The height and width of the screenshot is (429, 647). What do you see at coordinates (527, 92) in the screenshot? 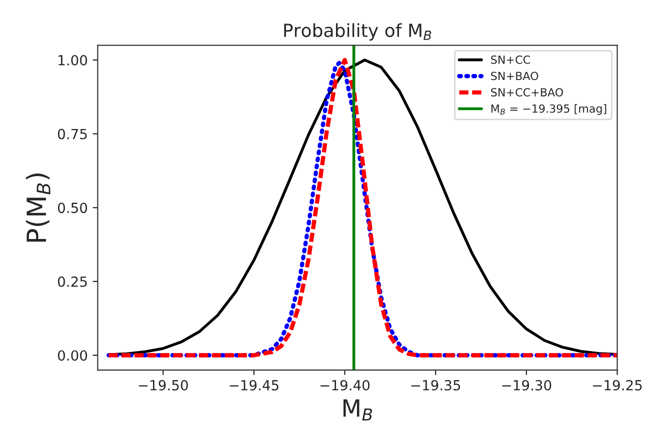
I see `legend-label: SN+CC+BAO` at bounding box center [527, 92].